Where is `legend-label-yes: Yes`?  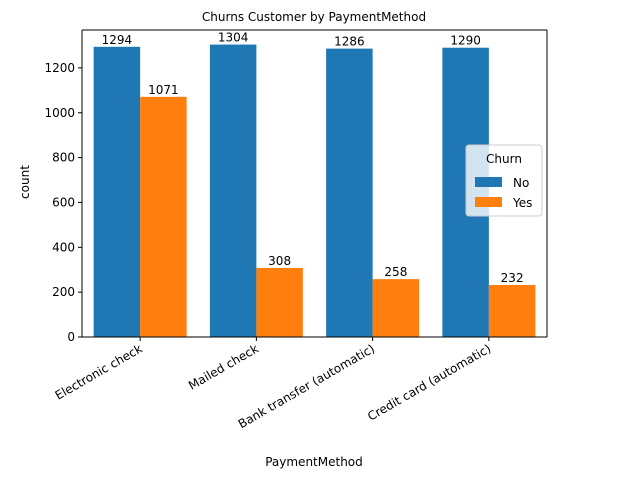
legend-label-yes: Yes is located at coordinates (522, 203).